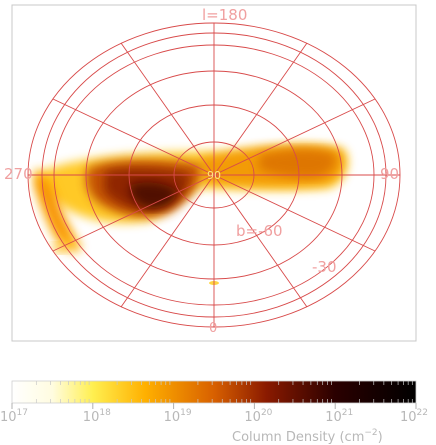  Describe the element at coordinates (324, 267) in the screenshot. I see `label-b30: -30` at that location.